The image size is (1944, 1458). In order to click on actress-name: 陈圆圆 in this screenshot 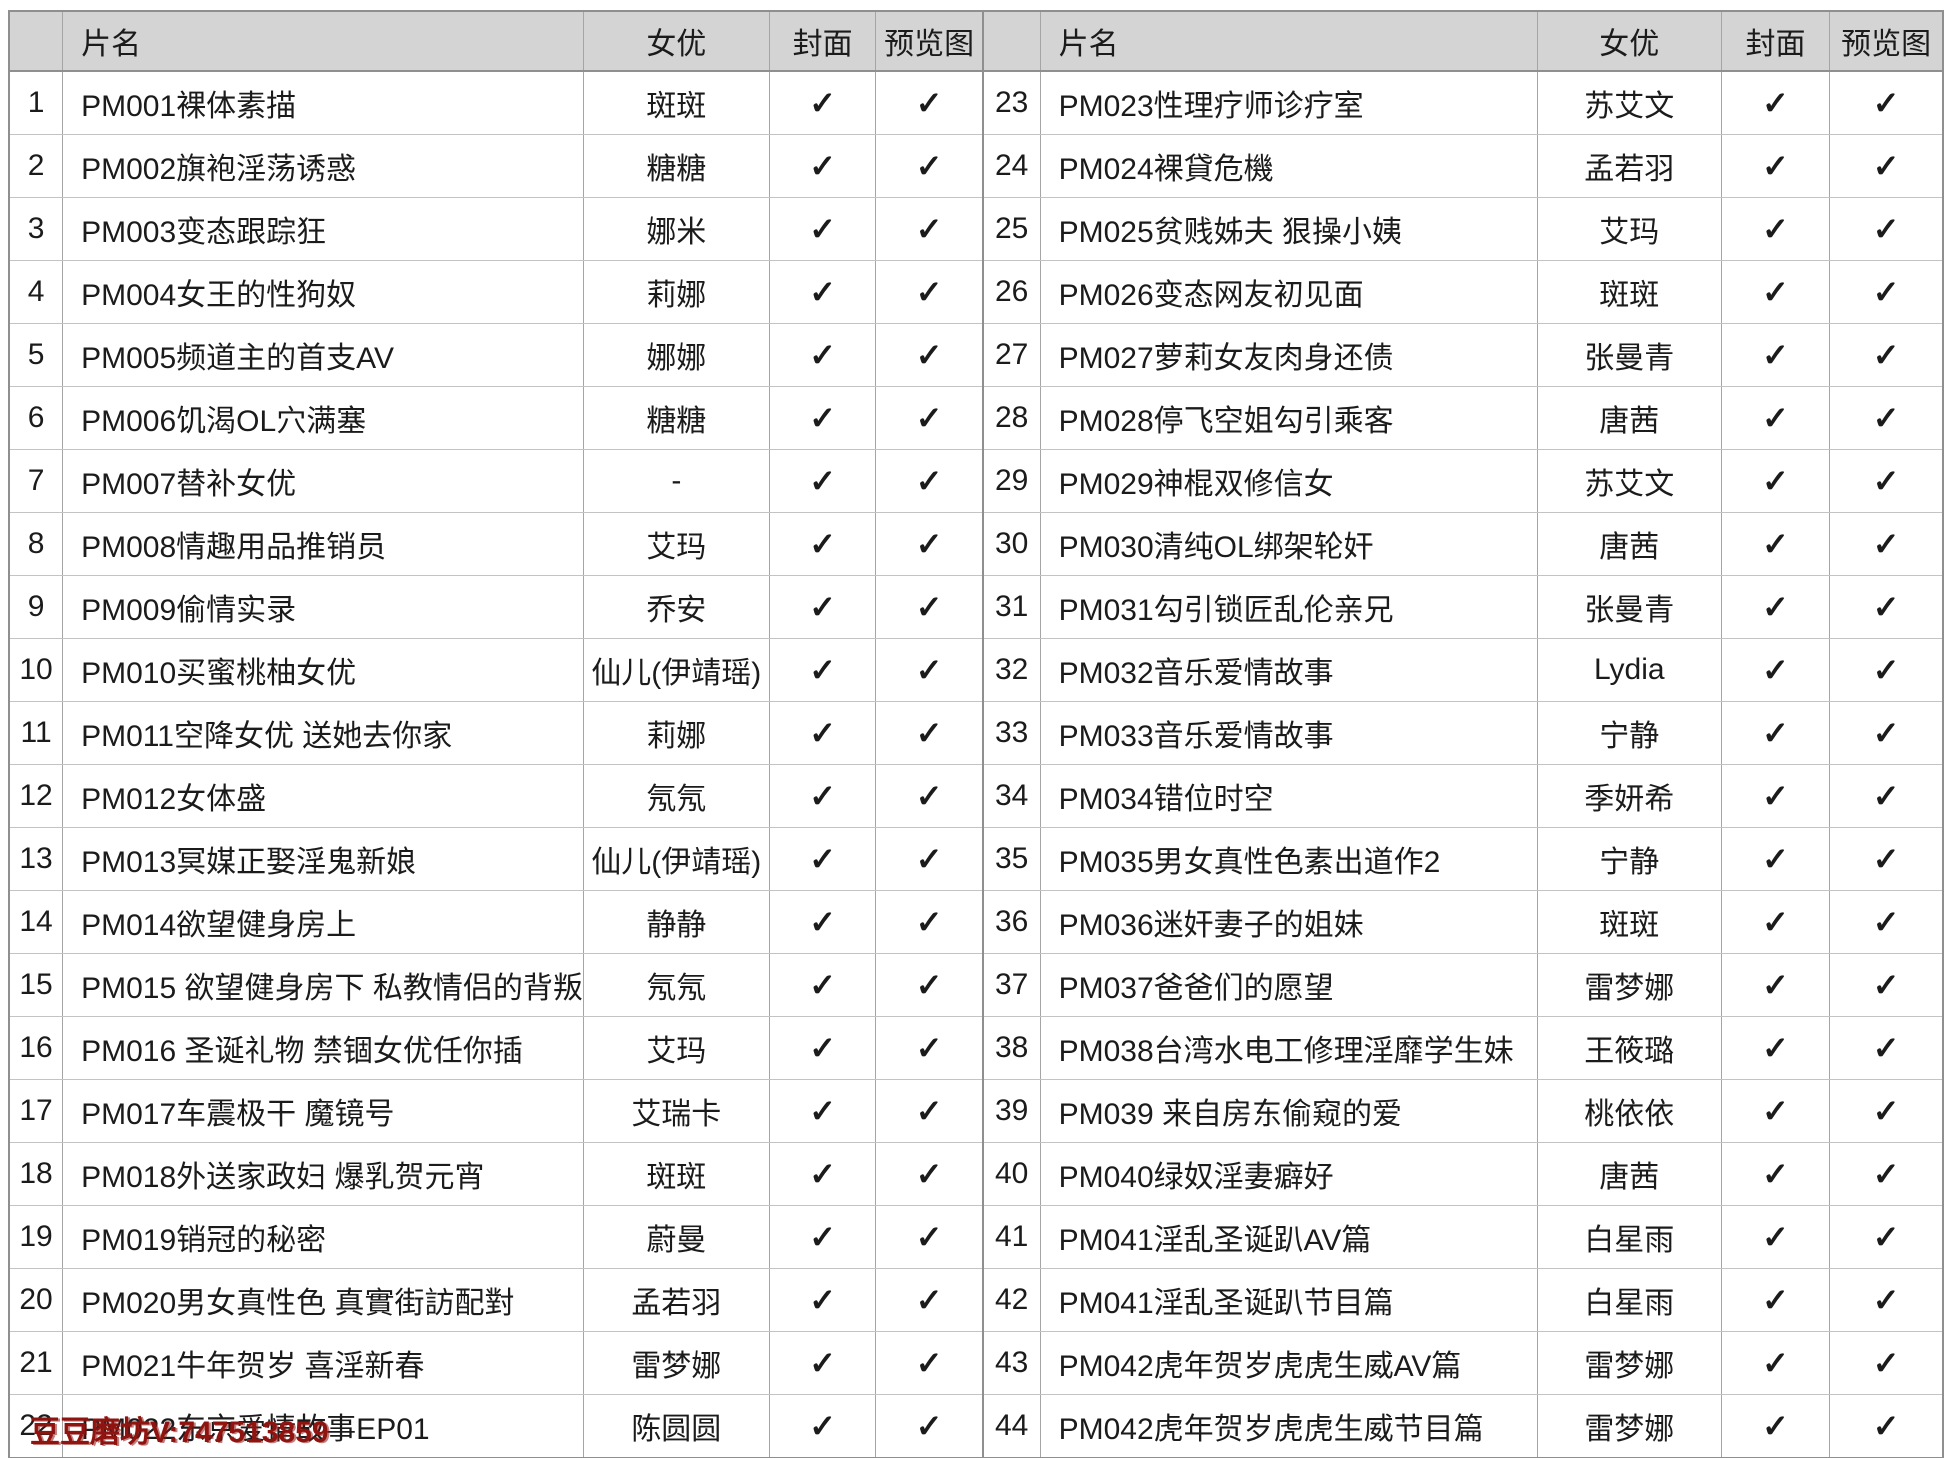, I will do `click(676, 1426)`.